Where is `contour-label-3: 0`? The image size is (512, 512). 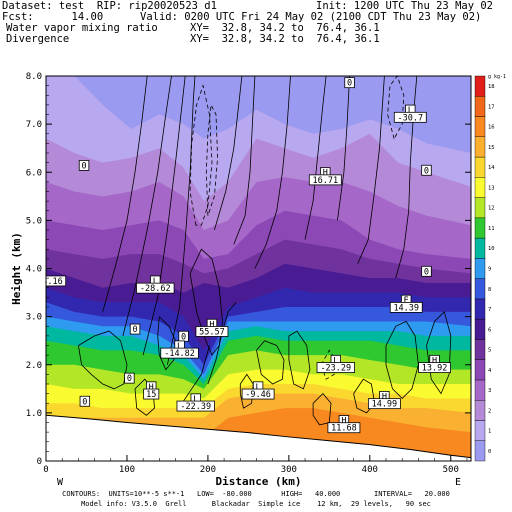
contour-label-3: 0 is located at coordinates (426, 170).